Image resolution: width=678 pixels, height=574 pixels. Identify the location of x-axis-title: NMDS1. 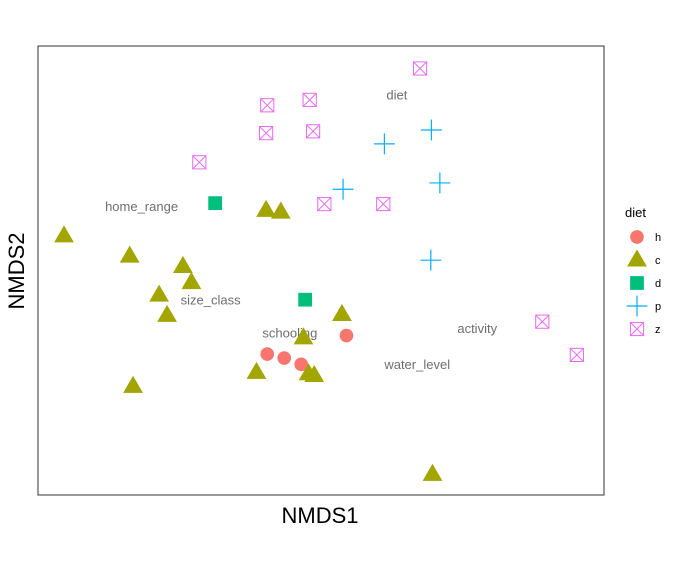
(319, 515).